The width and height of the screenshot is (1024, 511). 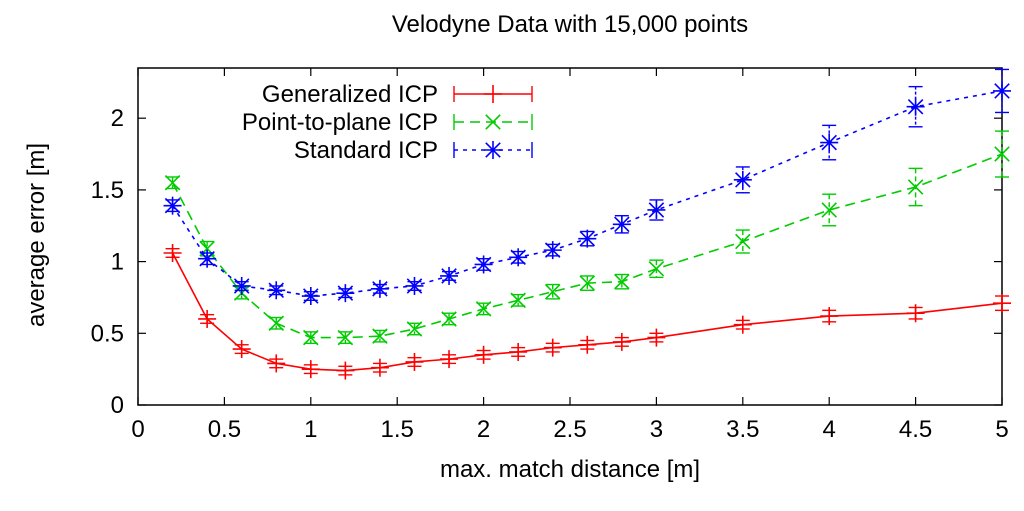 I want to click on x-tick-label: 2, so click(x=483, y=429).